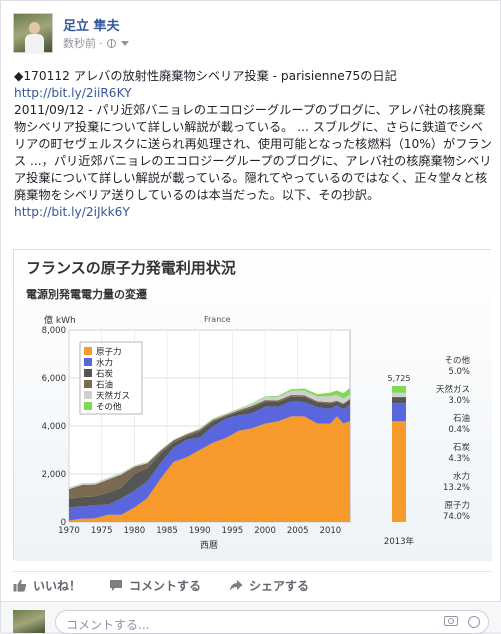  I want to click on thumbs-up-icon, so click(20, 585).